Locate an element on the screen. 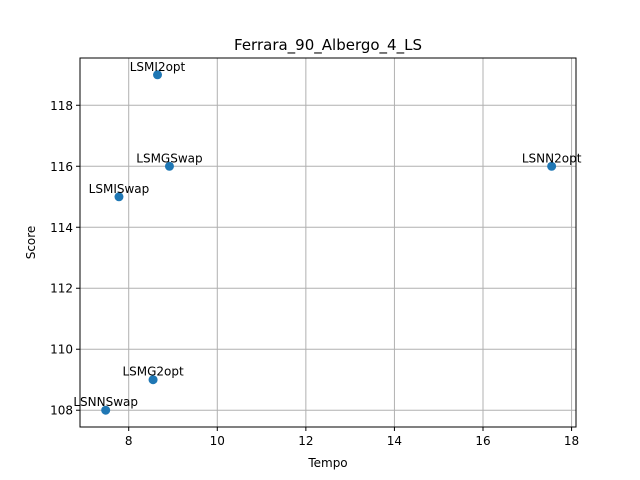 The image size is (640, 480). x-axis-label: Tempo is located at coordinates (327, 463).